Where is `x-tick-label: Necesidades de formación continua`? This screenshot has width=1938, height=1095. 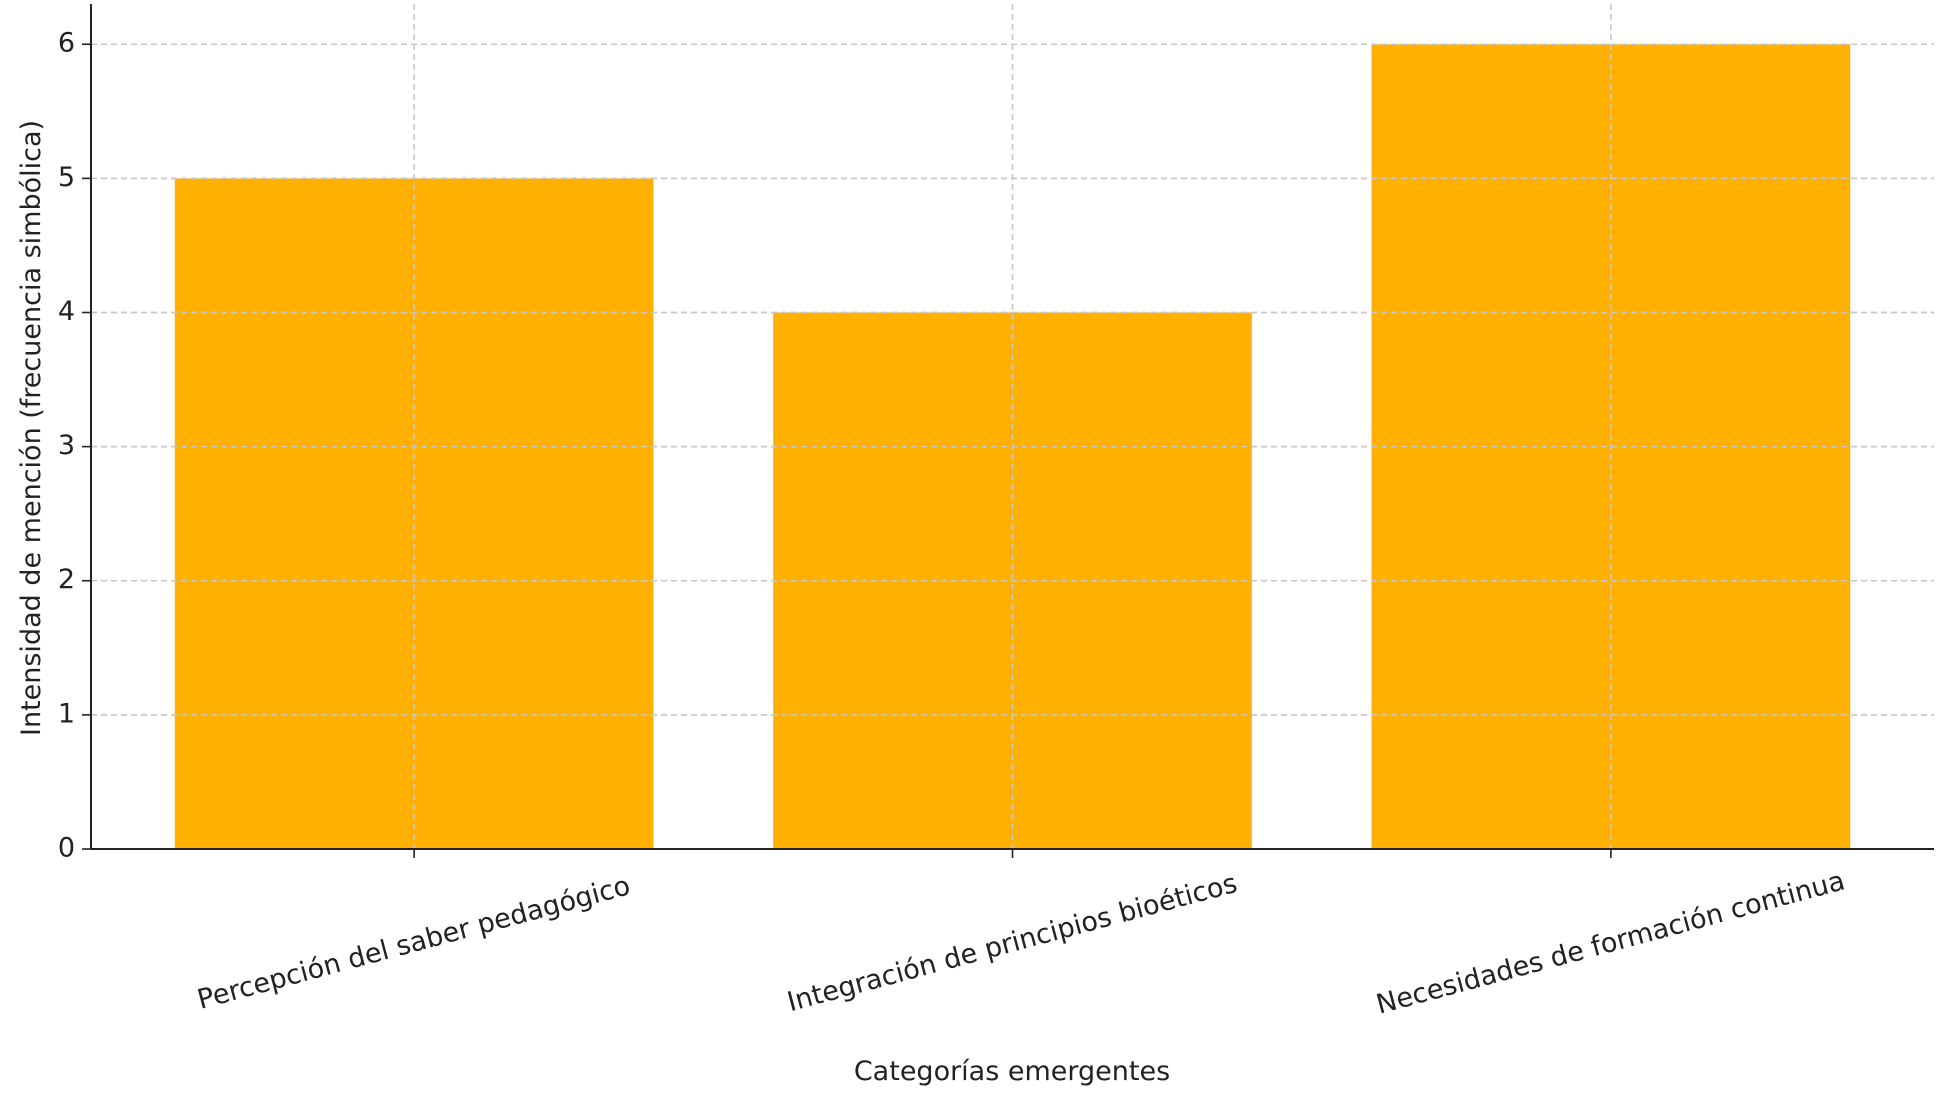 x-tick-label: Necesidades de formación continua is located at coordinates (1610, 942).